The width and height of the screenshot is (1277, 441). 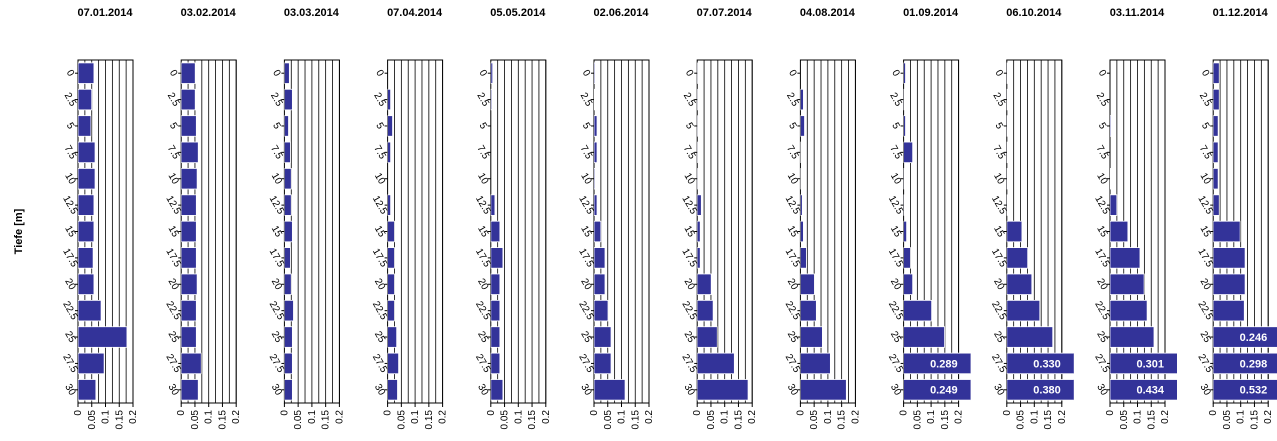 What do you see at coordinates (1150, 391) in the screenshot?
I see `value-label: 0.434` at bounding box center [1150, 391].